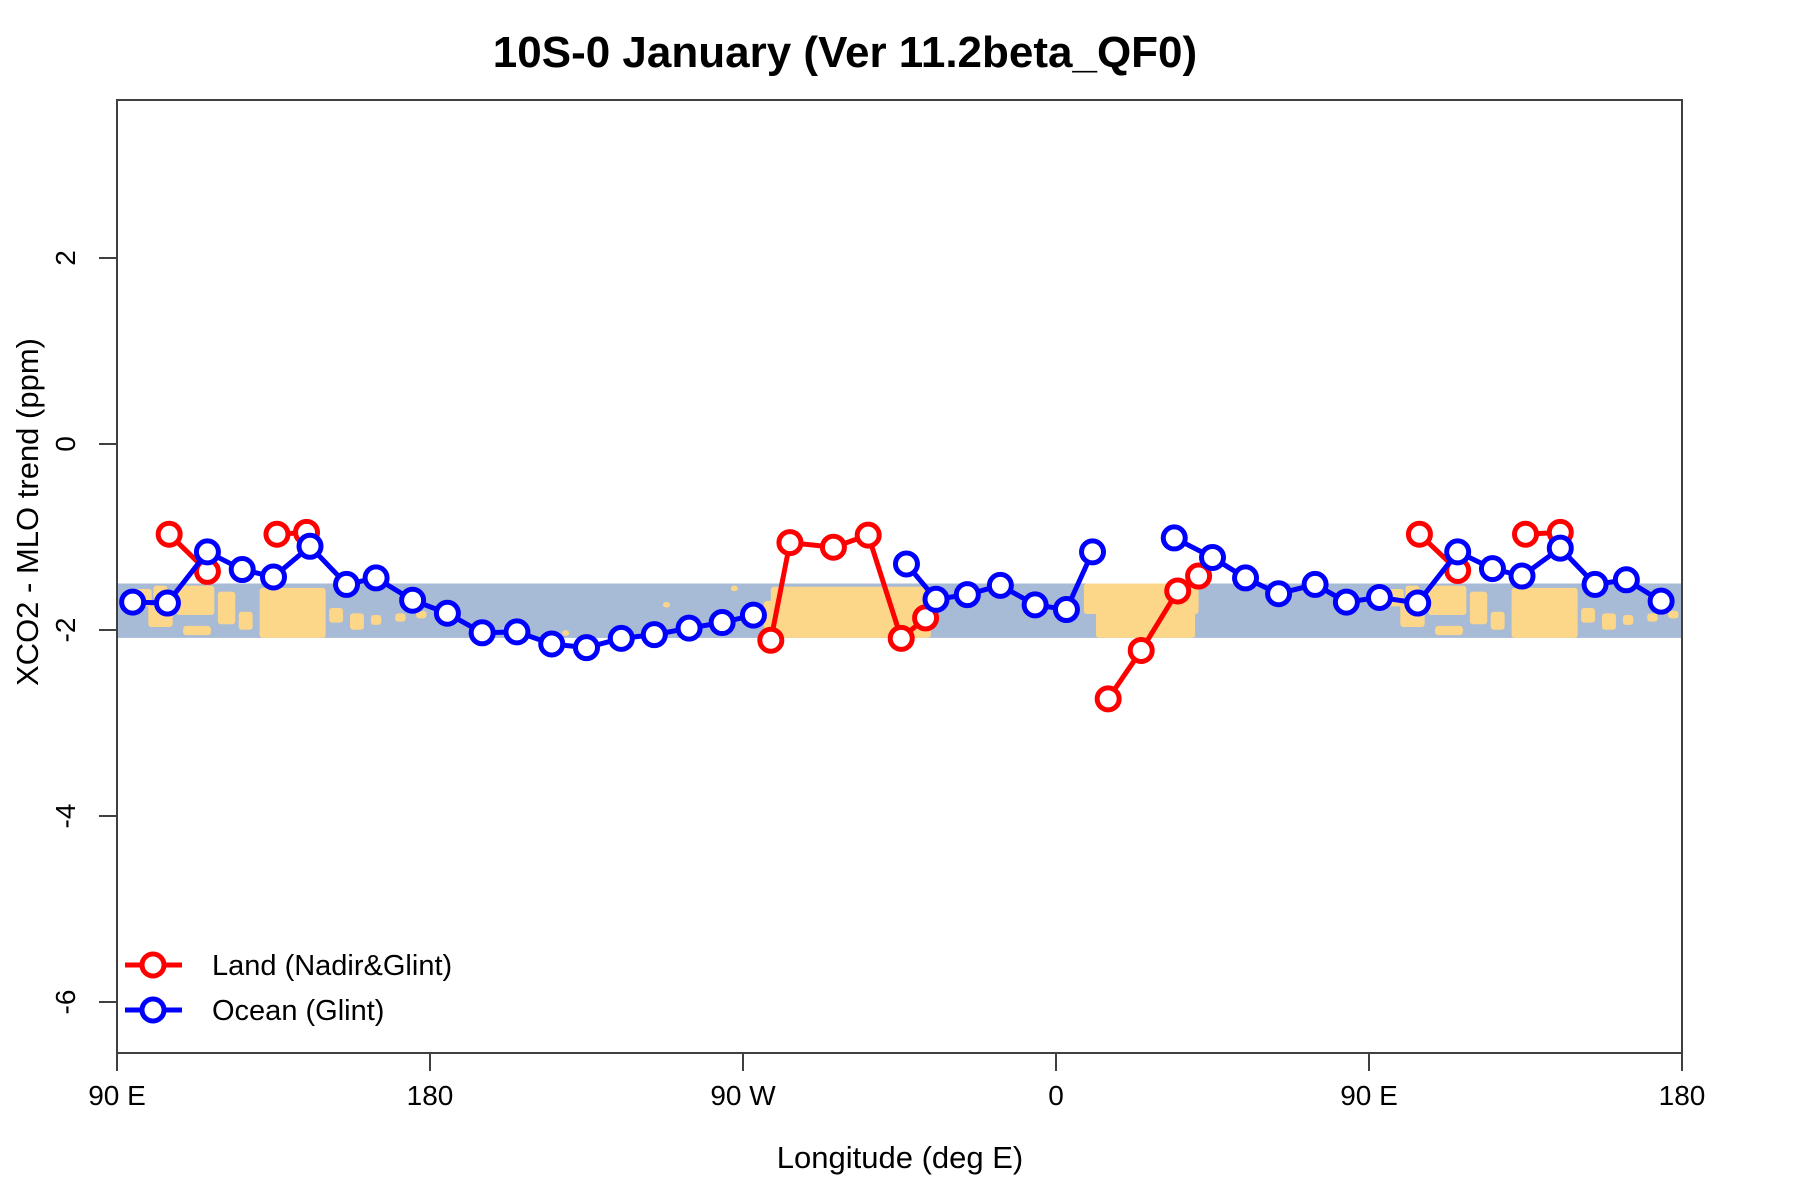  What do you see at coordinates (28, 512) in the screenshot?
I see `y-axis-title-text: XCO2 - MLO trend (ppm)` at bounding box center [28, 512].